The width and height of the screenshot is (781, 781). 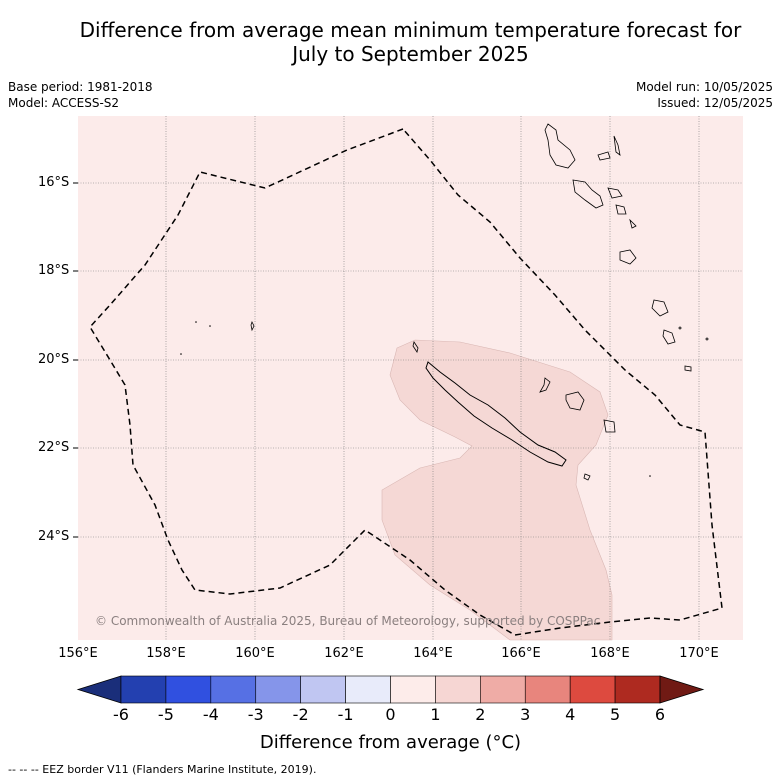 I want to click on base-period: Base period: 1981-2018, so click(x=80, y=87).